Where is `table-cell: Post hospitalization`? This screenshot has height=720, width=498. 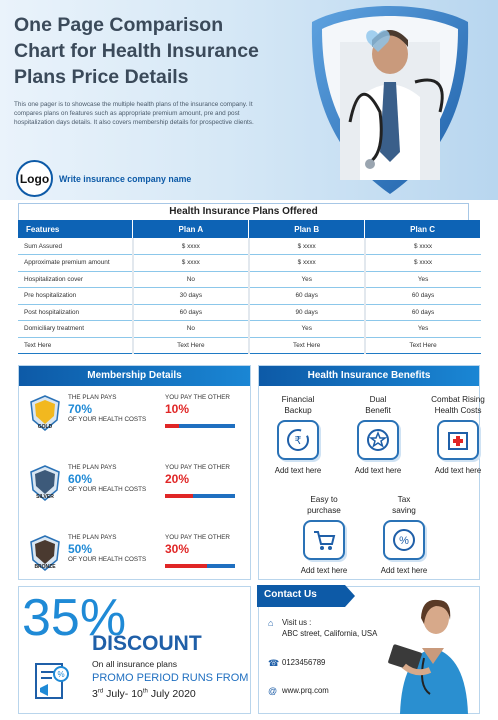
table-cell: Post hospitalization is located at coordinates (76, 312).